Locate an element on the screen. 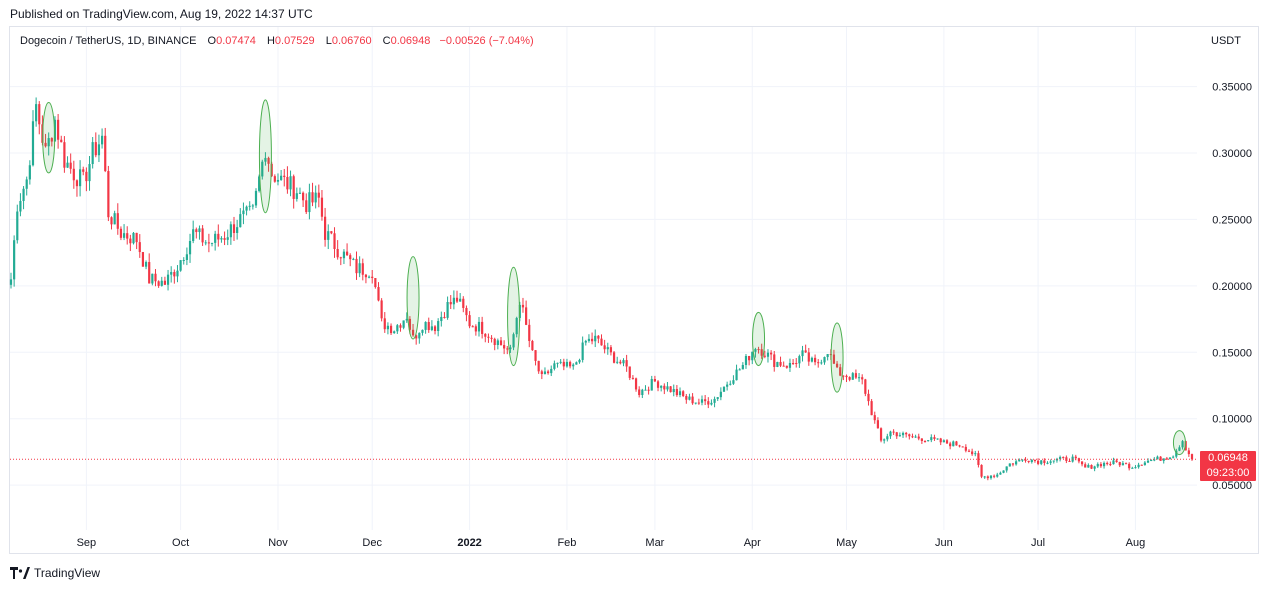 The width and height of the screenshot is (1280, 591). x-tick-label: Sep is located at coordinates (87, 543).